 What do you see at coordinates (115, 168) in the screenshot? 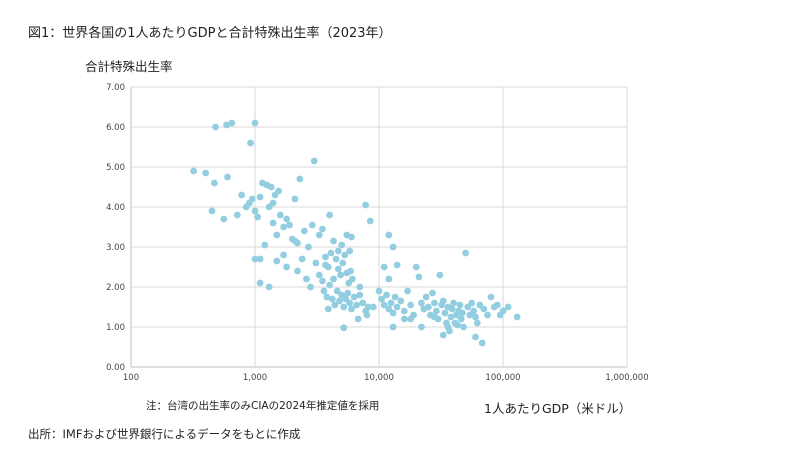
I see `y-tick-label: 5.00` at bounding box center [115, 168].